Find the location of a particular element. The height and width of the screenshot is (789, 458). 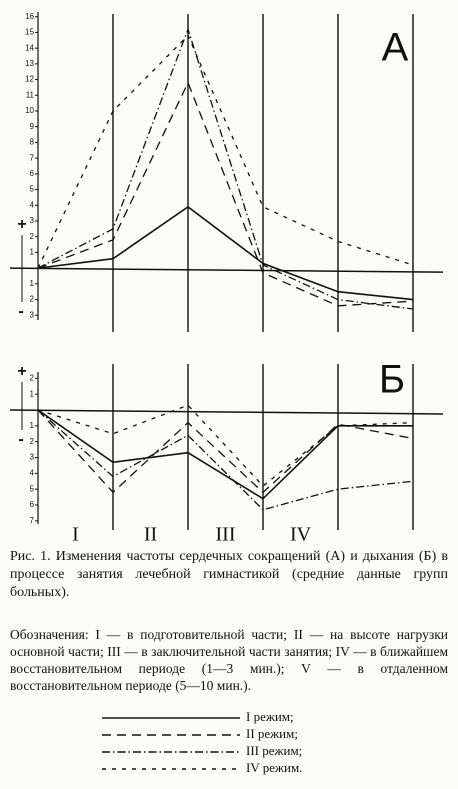

y-tick-label: 16 is located at coordinates (29, 16).